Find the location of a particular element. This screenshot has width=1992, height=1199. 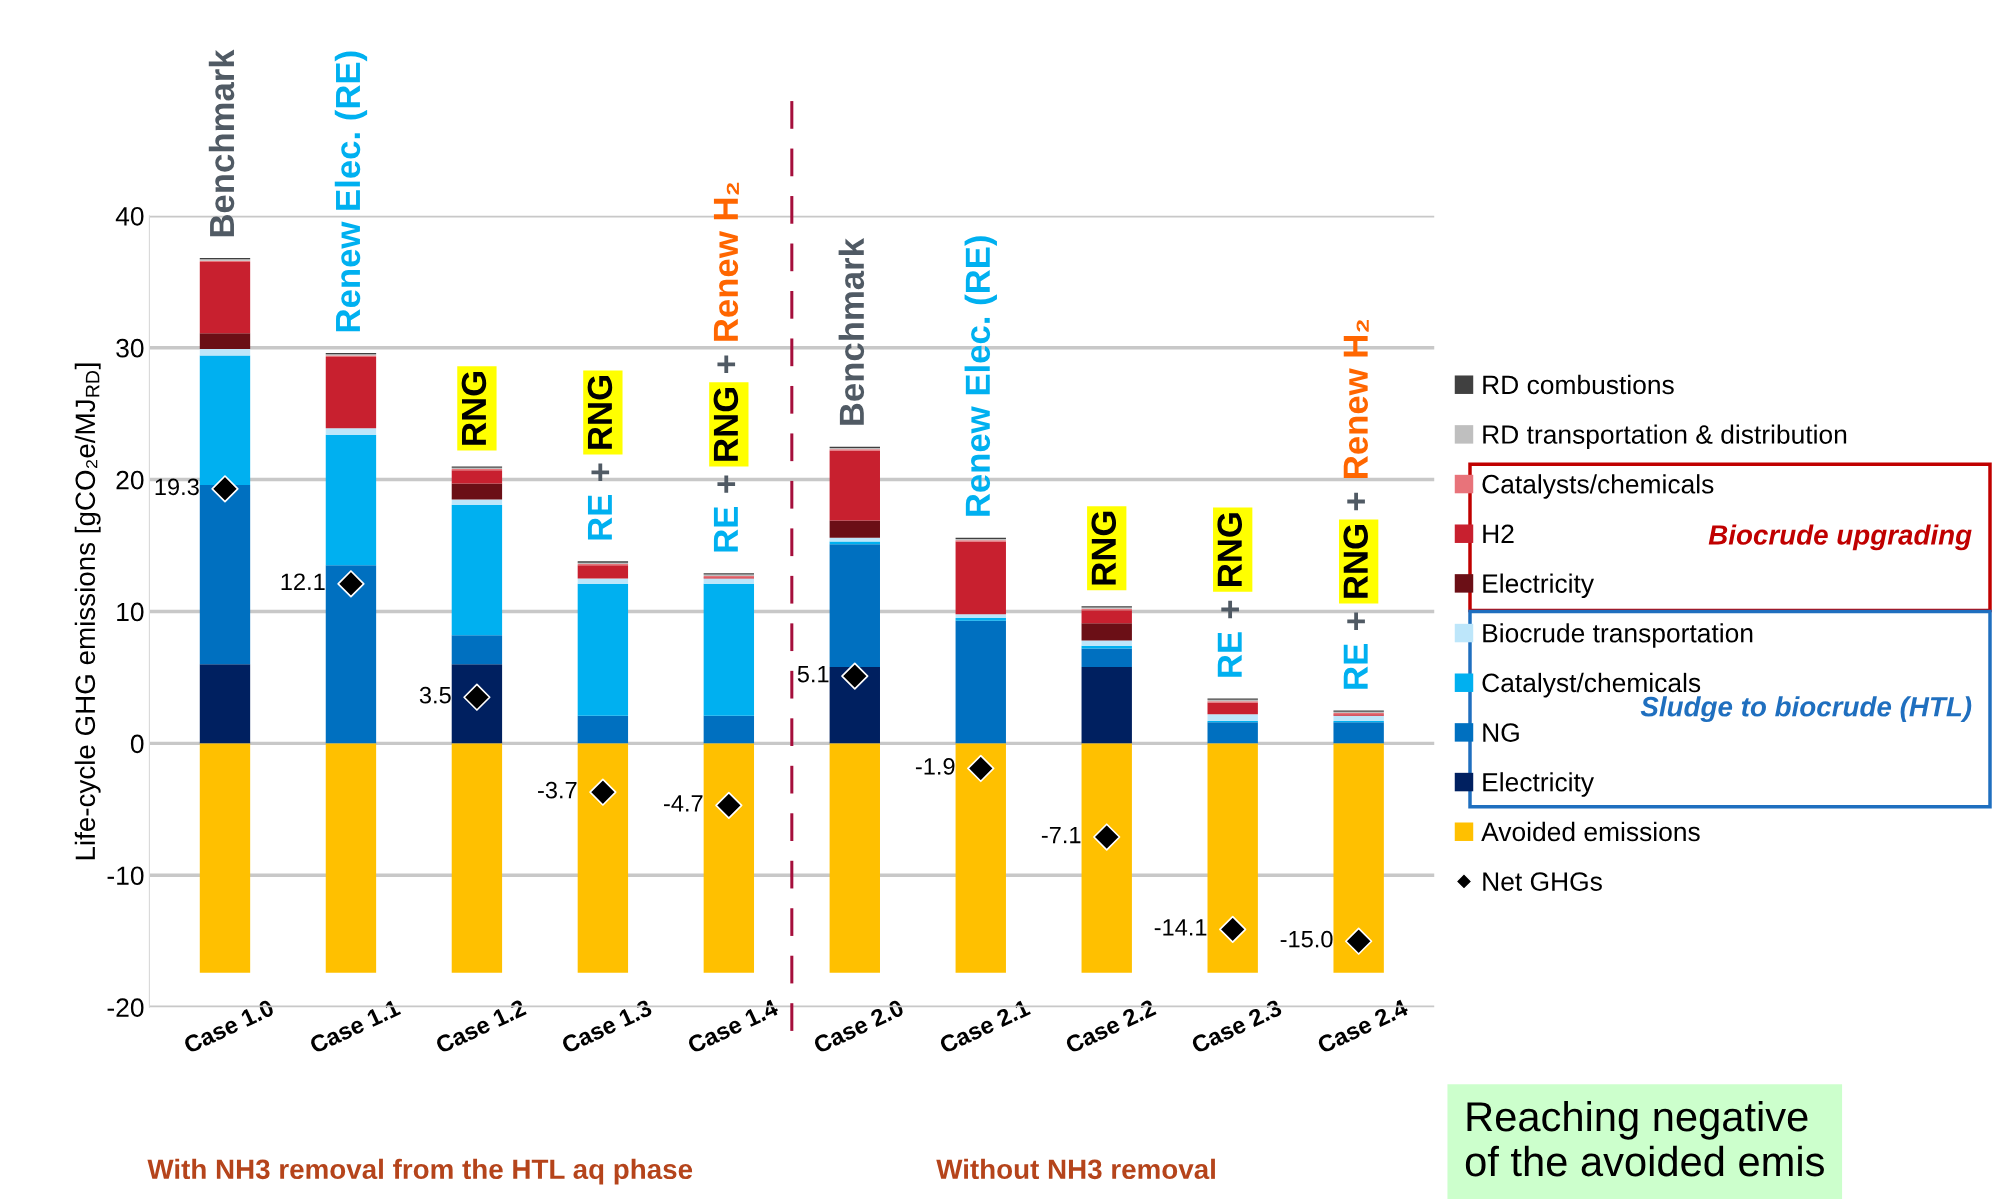

data-label: -4.7 is located at coordinates (683, 803).